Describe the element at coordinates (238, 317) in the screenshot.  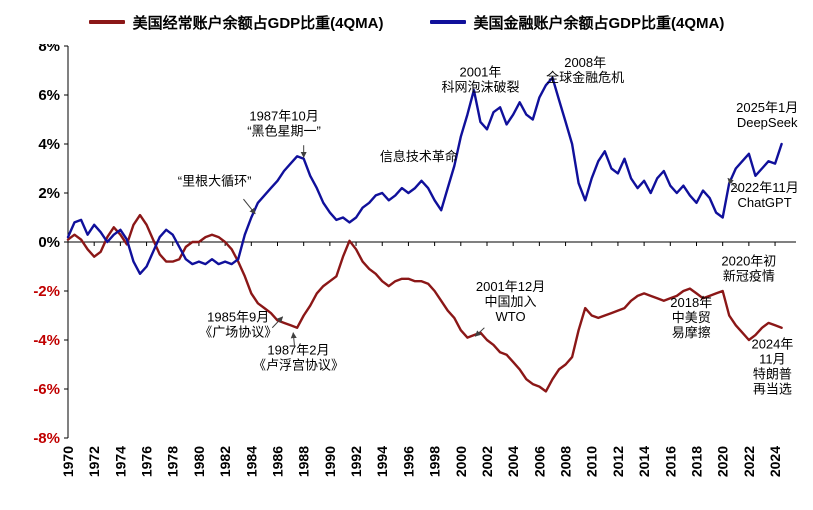
I see `annotation-text: 1985年9月` at that location.